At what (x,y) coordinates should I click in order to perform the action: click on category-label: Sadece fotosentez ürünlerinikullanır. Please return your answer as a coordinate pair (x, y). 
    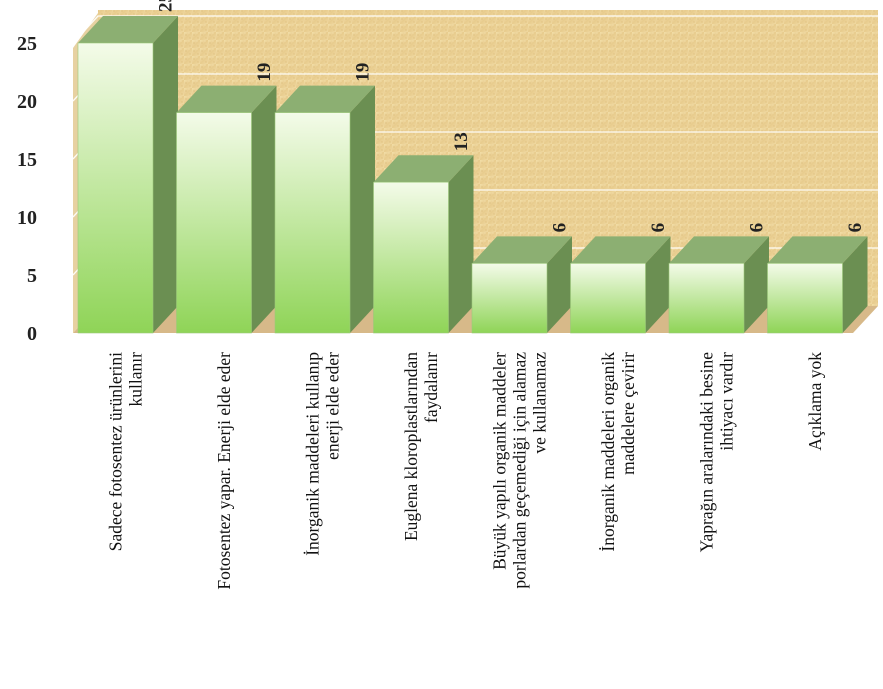
    Looking at the image, I should click on (126, 451).